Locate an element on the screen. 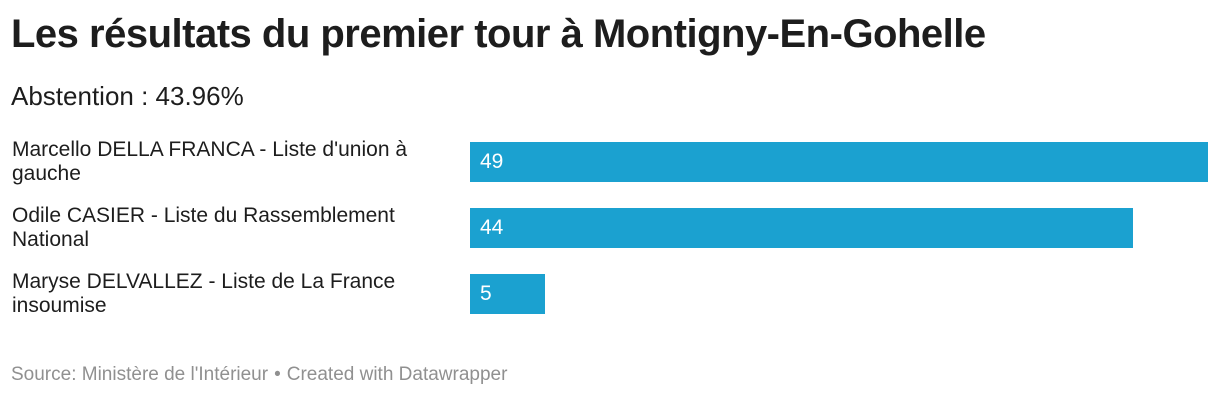 The height and width of the screenshot is (400, 1220). credit-link: Created with Datawrapper is located at coordinates (397, 374).